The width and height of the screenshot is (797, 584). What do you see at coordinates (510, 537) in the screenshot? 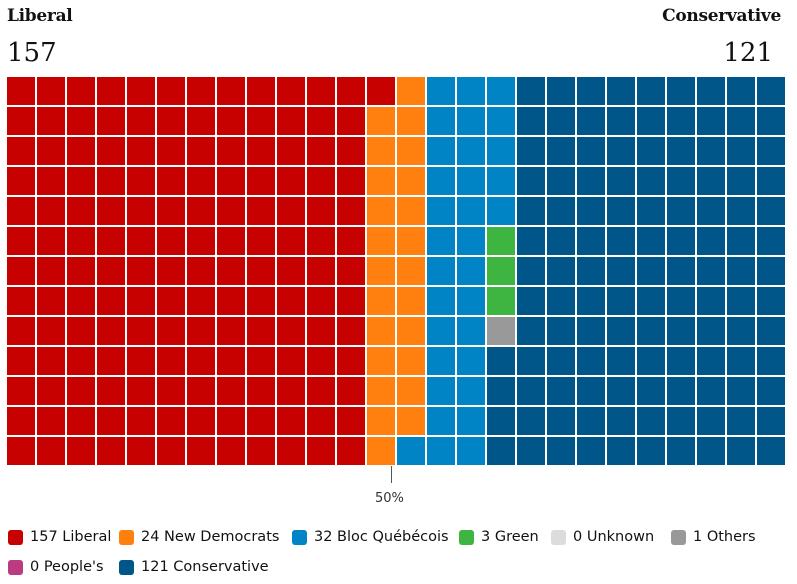
I see `legend-label-green: 3 Green` at bounding box center [510, 537].